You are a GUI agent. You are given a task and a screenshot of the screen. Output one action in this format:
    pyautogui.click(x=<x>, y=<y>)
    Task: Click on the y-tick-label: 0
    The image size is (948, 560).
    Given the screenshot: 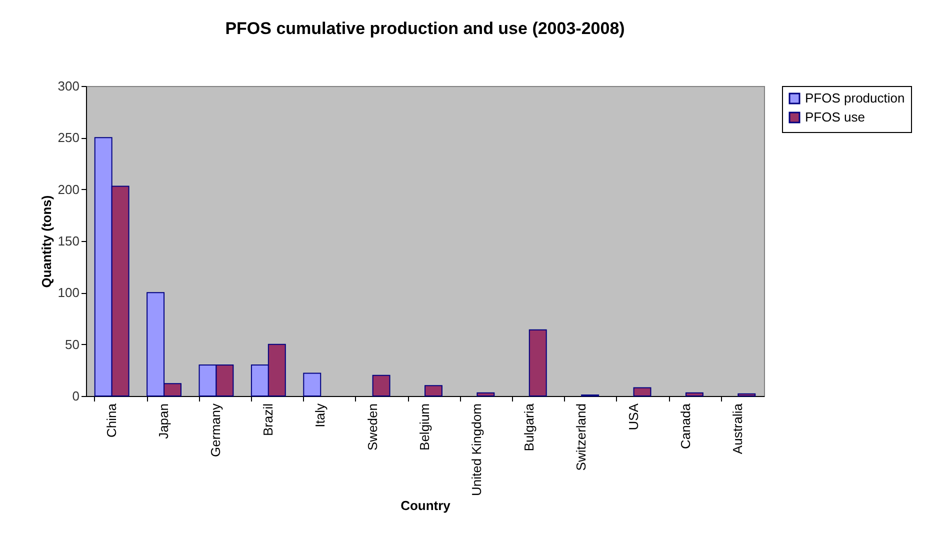 What is the action you would take?
    pyautogui.click(x=76, y=396)
    